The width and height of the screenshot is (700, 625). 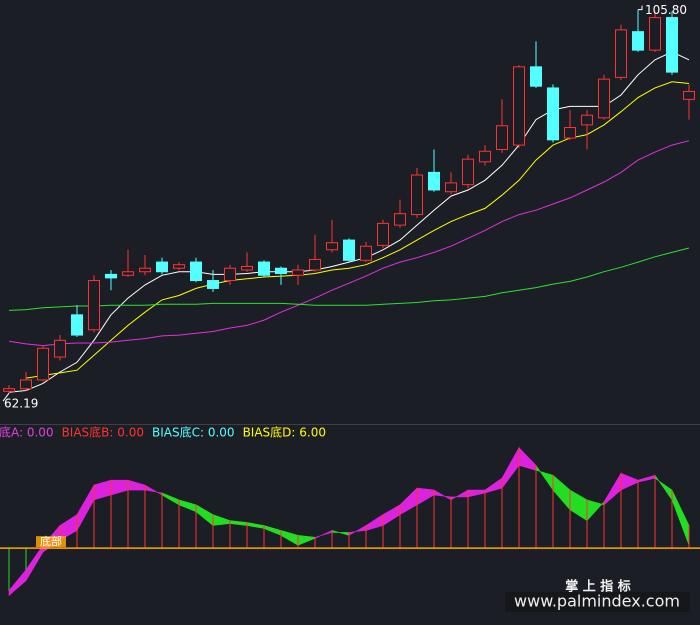 I want to click on watermark-title: 掌 上 指 标, so click(x=598, y=587).